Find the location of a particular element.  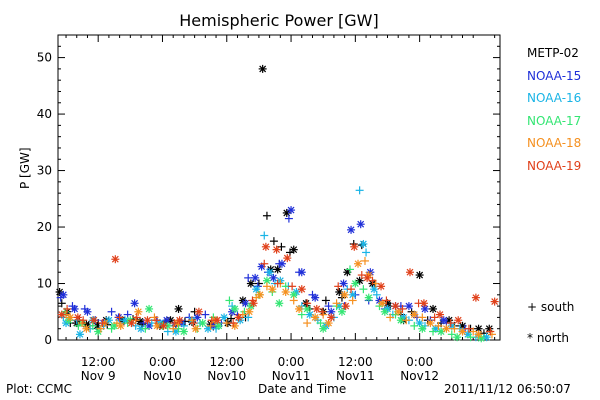

y-tick-label: 30 is located at coordinates (44, 171).